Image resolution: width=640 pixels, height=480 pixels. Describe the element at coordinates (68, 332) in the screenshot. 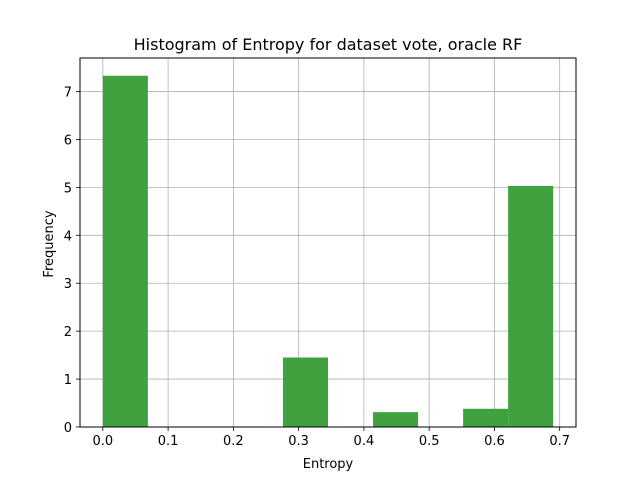

I see `y-tick-label: 2` at that location.